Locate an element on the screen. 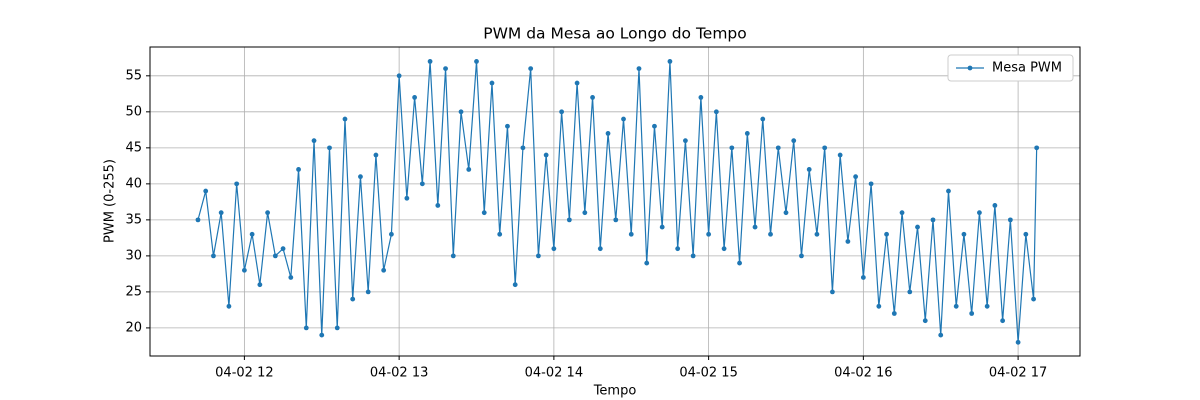 The image size is (1200, 400). y-tick-label: 35 is located at coordinates (133, 219).